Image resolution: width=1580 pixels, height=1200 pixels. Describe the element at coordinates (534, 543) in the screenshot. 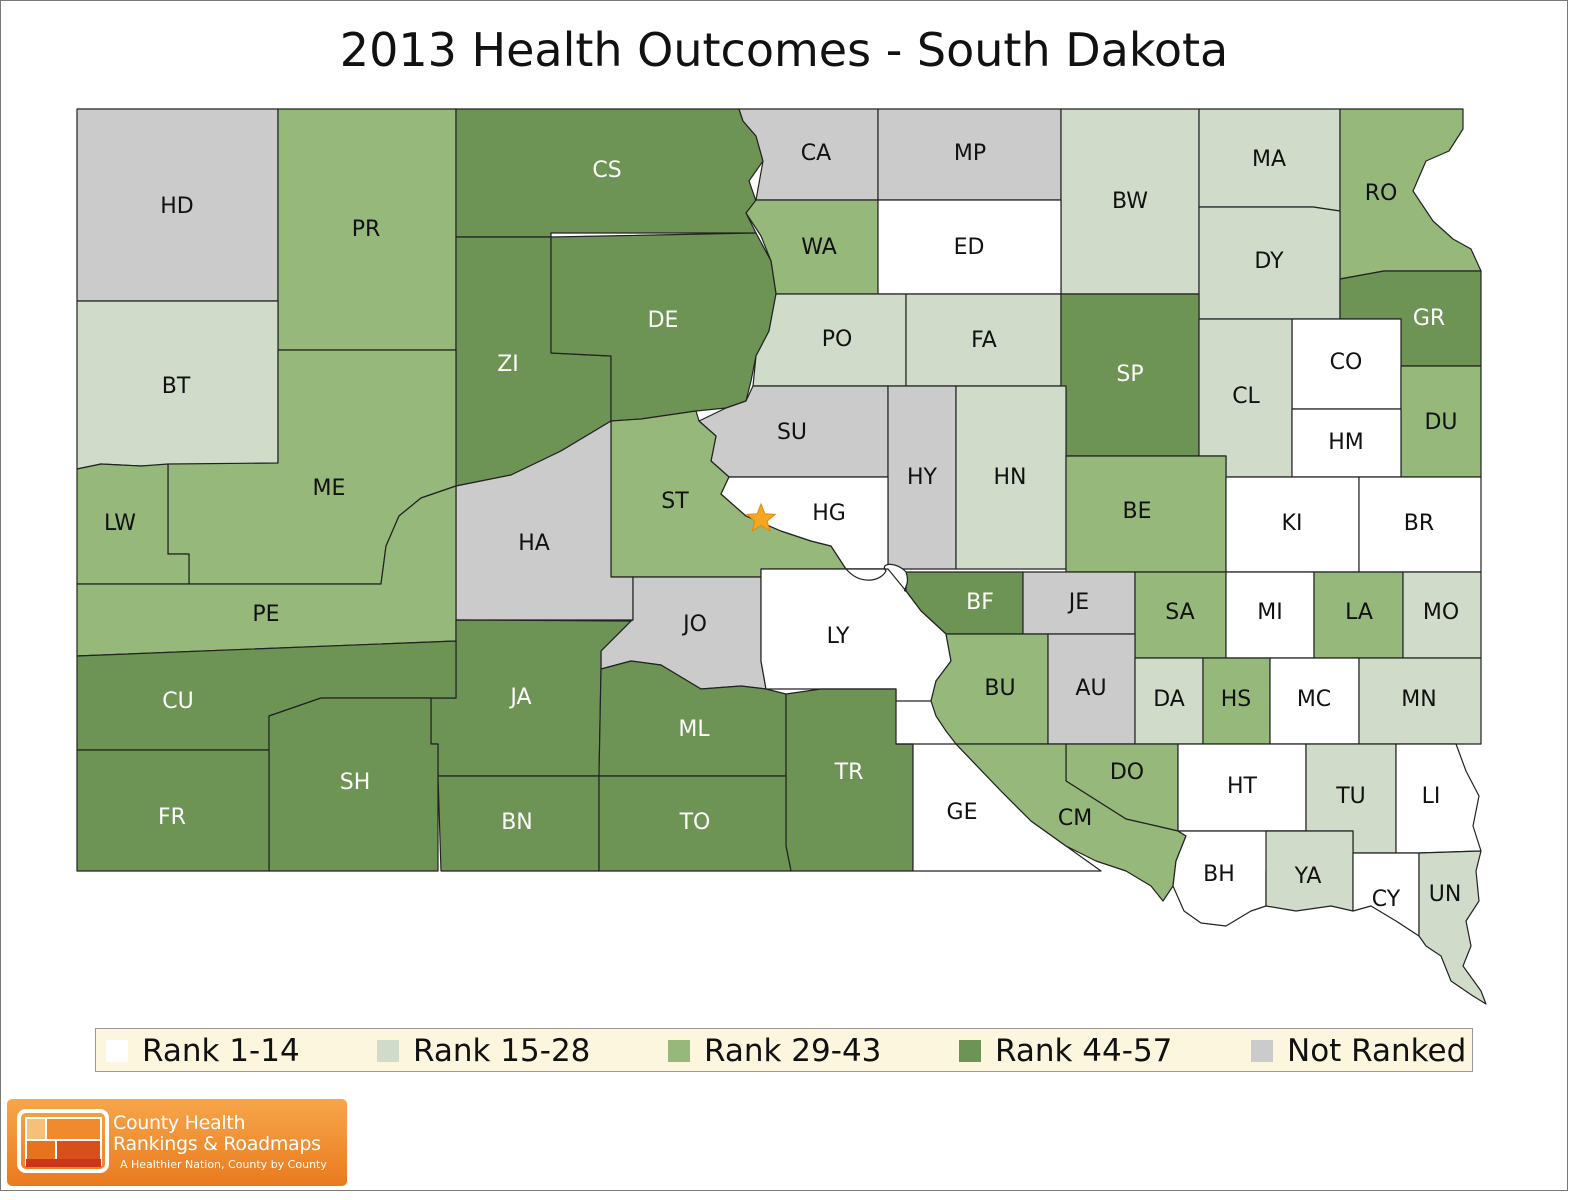

I see `county-label-ha: HA` at that location.